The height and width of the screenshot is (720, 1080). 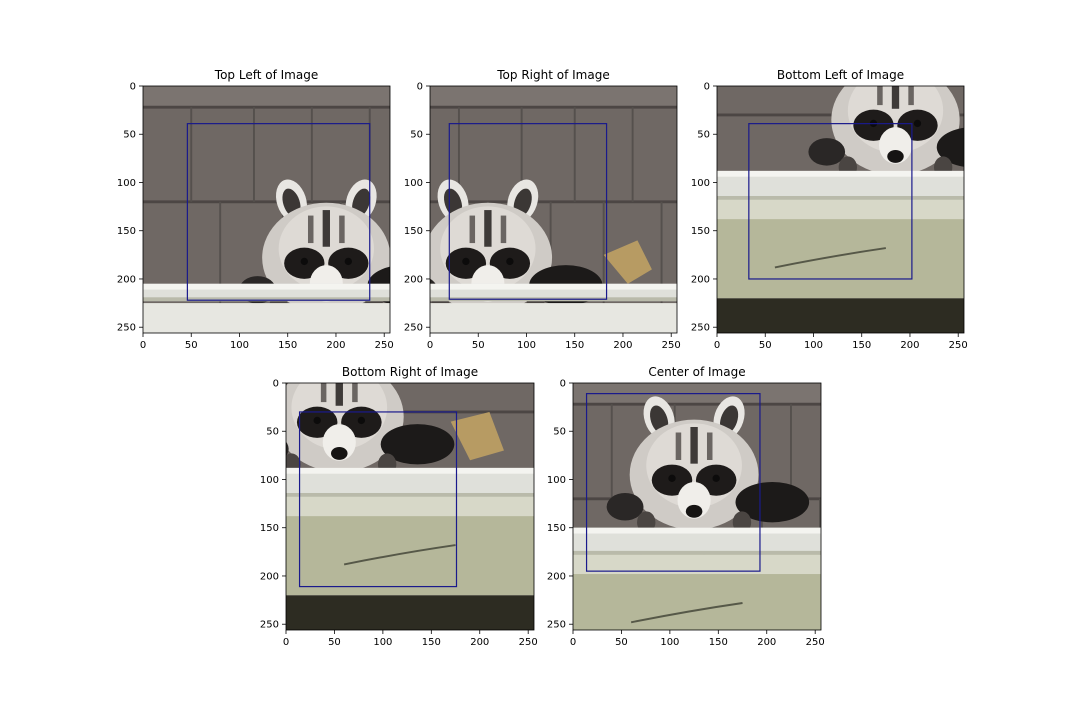 I want to click on subplot-title: Bottom Left of Image, so click(x=840, y=75).